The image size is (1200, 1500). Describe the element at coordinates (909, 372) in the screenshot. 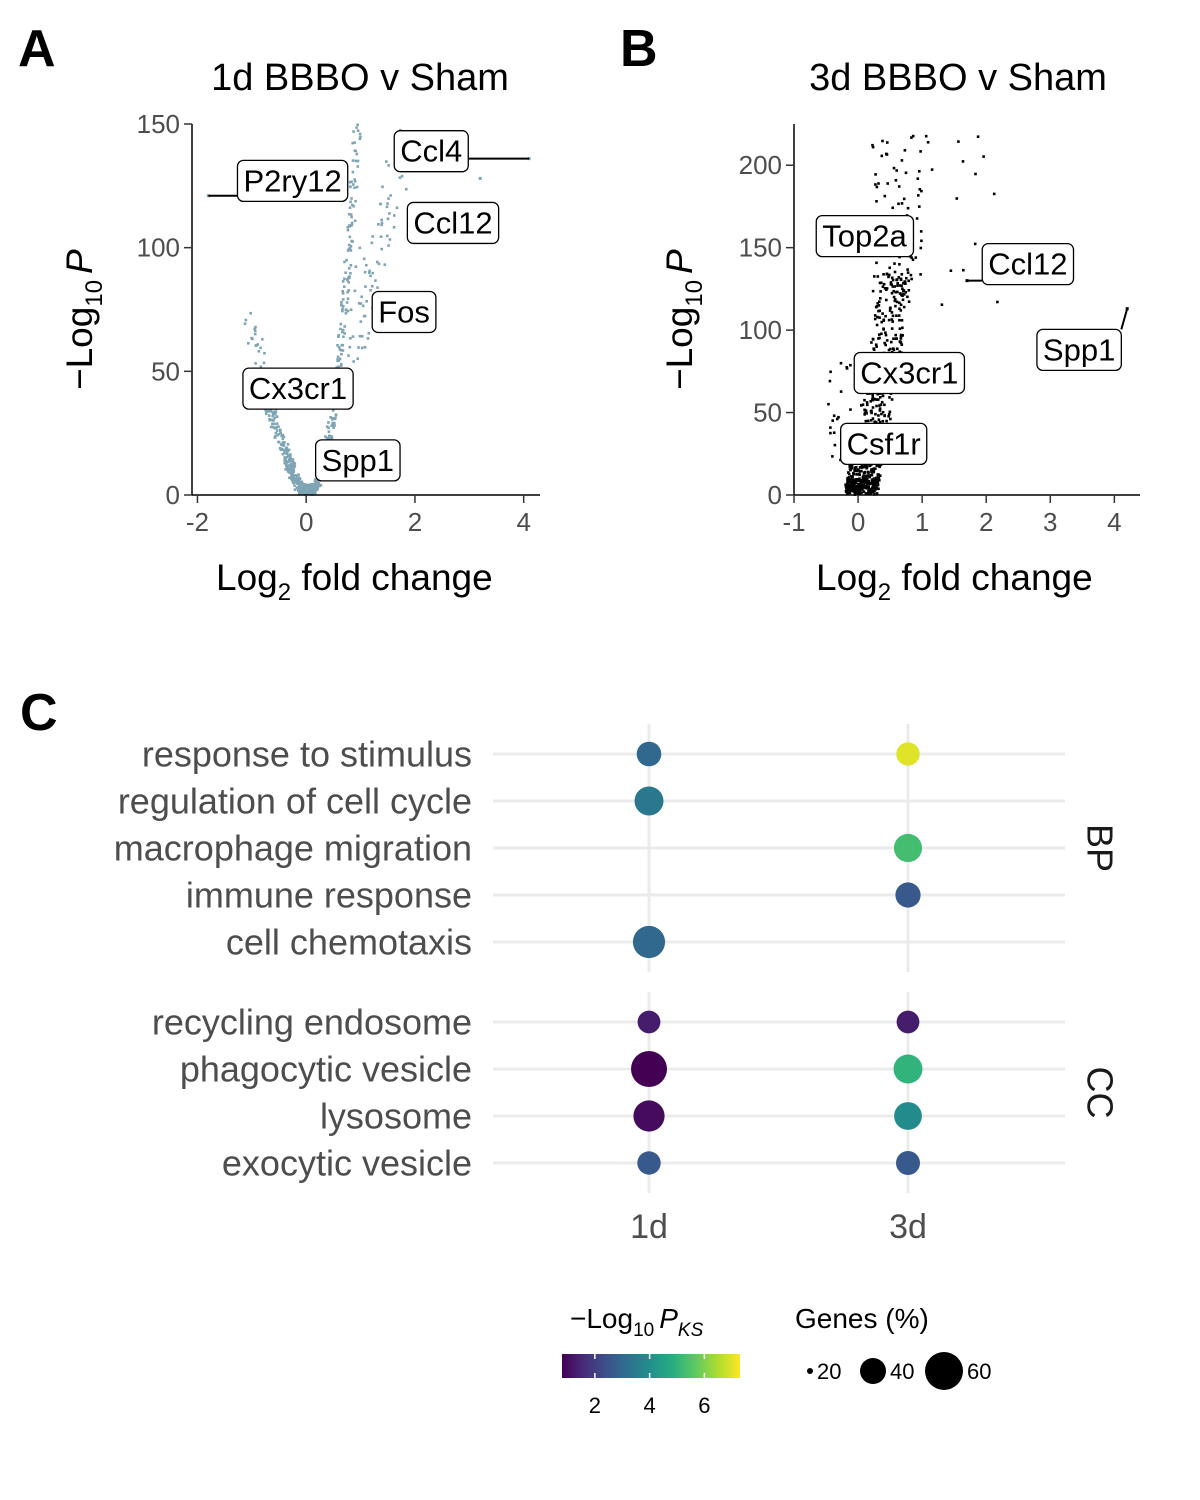

I see `gene-label-text: Cx3cr1` at that location.